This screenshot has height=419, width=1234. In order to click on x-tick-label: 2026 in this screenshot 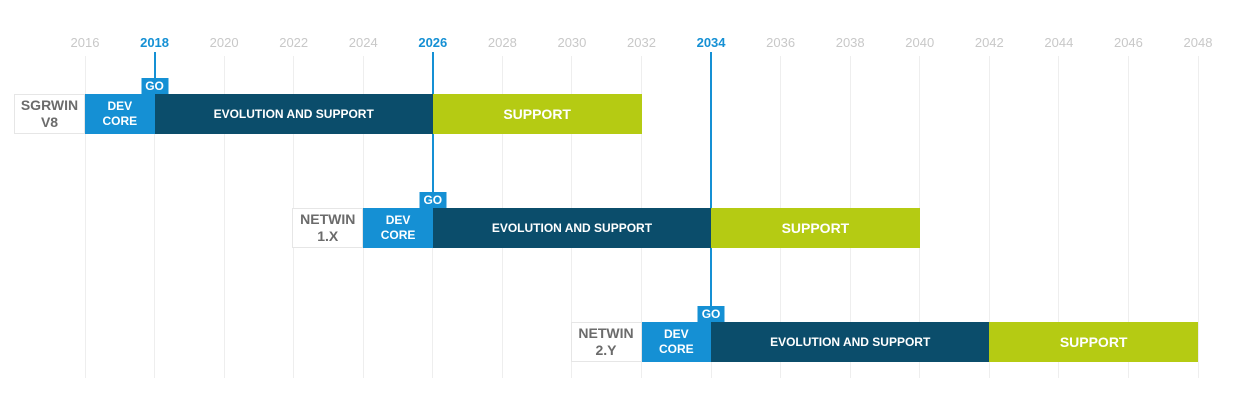, I will do `click(433, 42)`.